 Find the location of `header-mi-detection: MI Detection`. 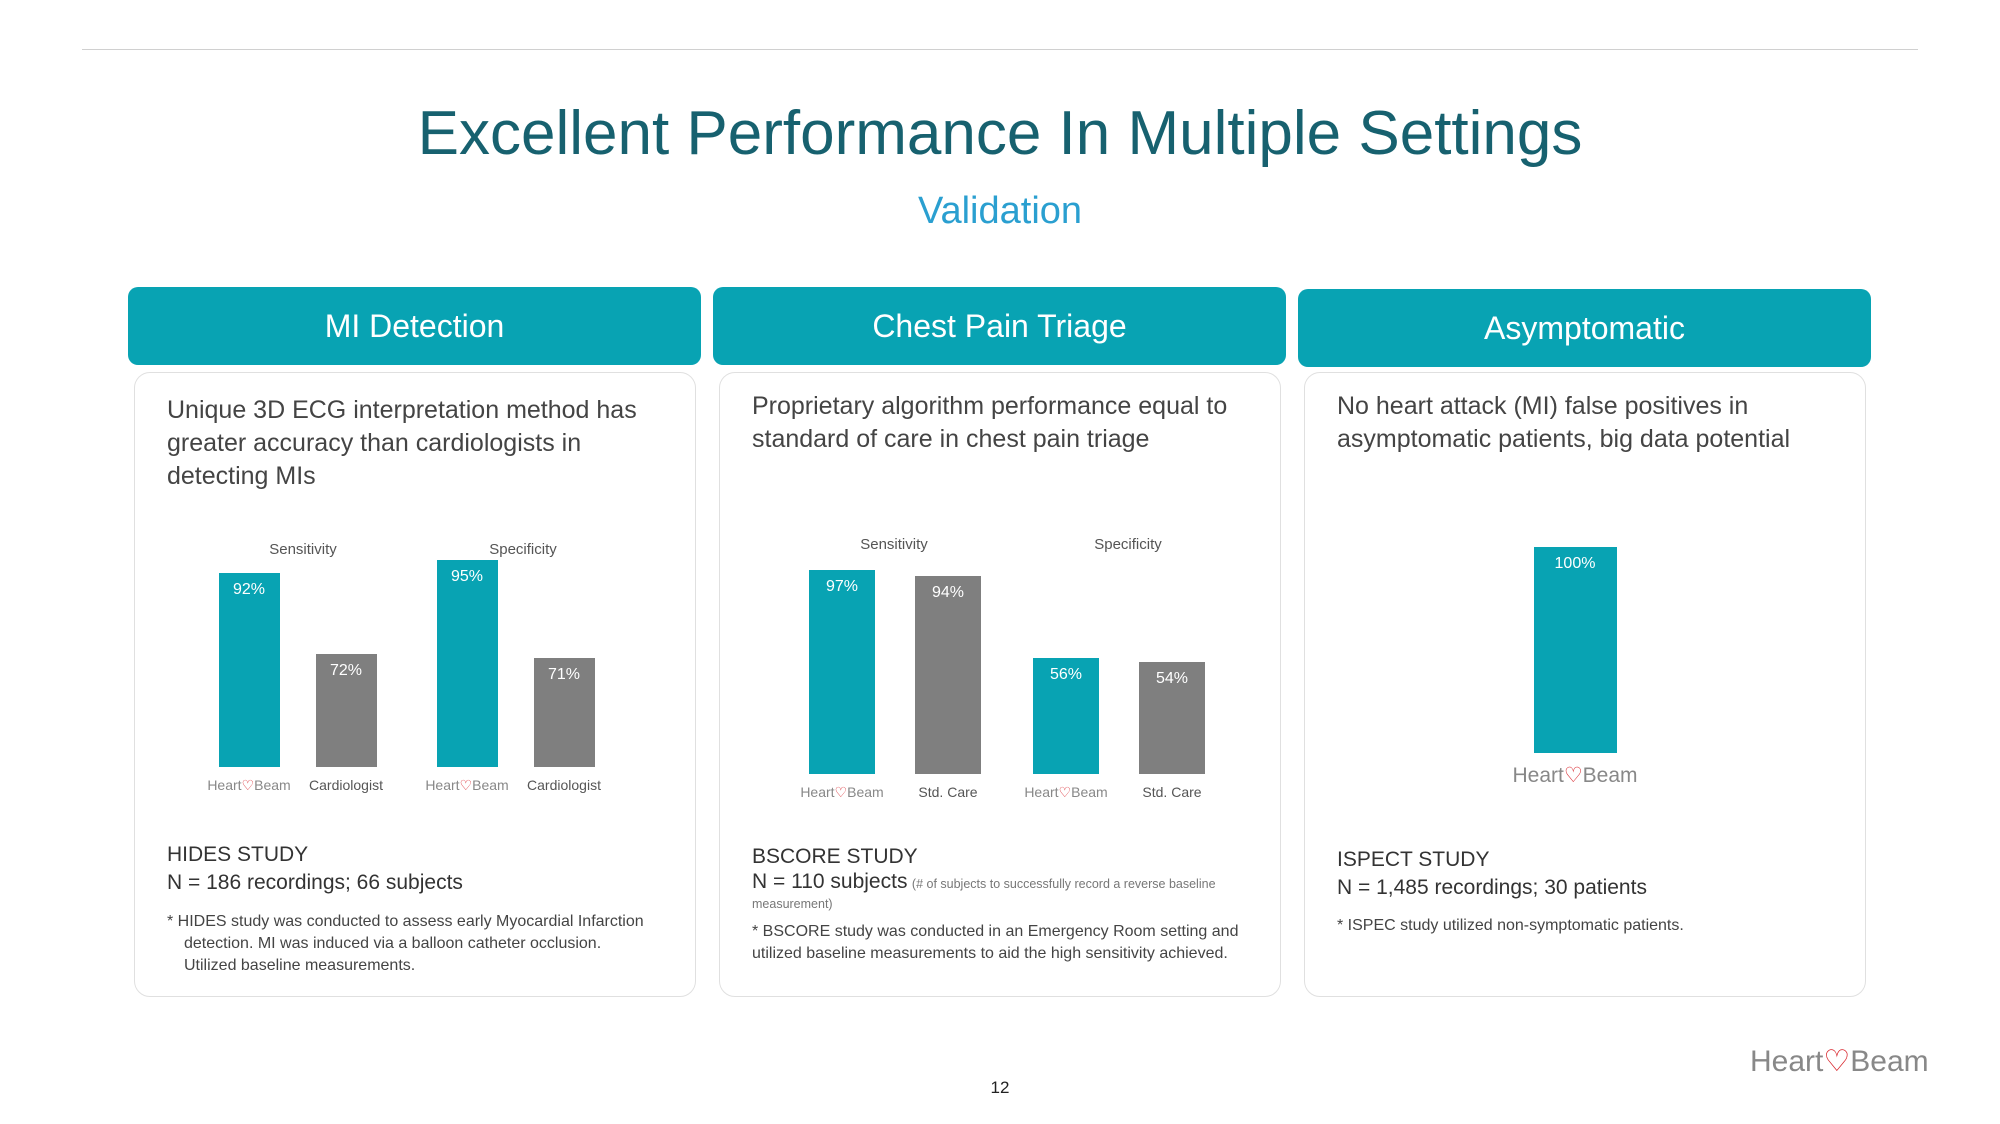

header-mi-detection: MI Detection is located at coordinates (414, 326).